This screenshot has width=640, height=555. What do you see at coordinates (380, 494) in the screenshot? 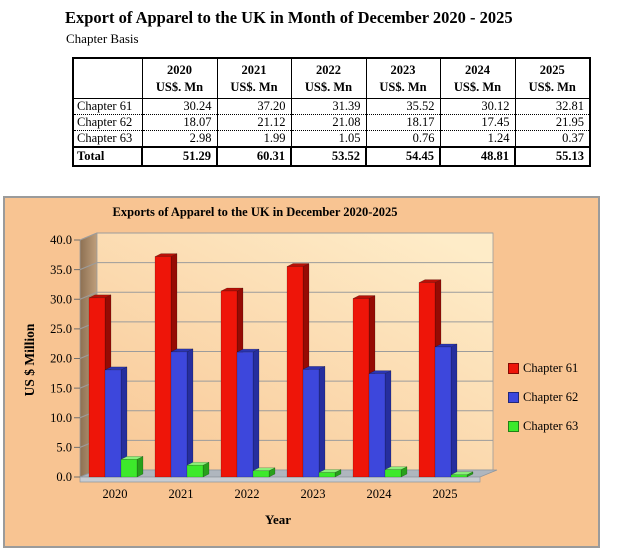
I see `x-category-label: 2024` at bounding box center [380, 494].